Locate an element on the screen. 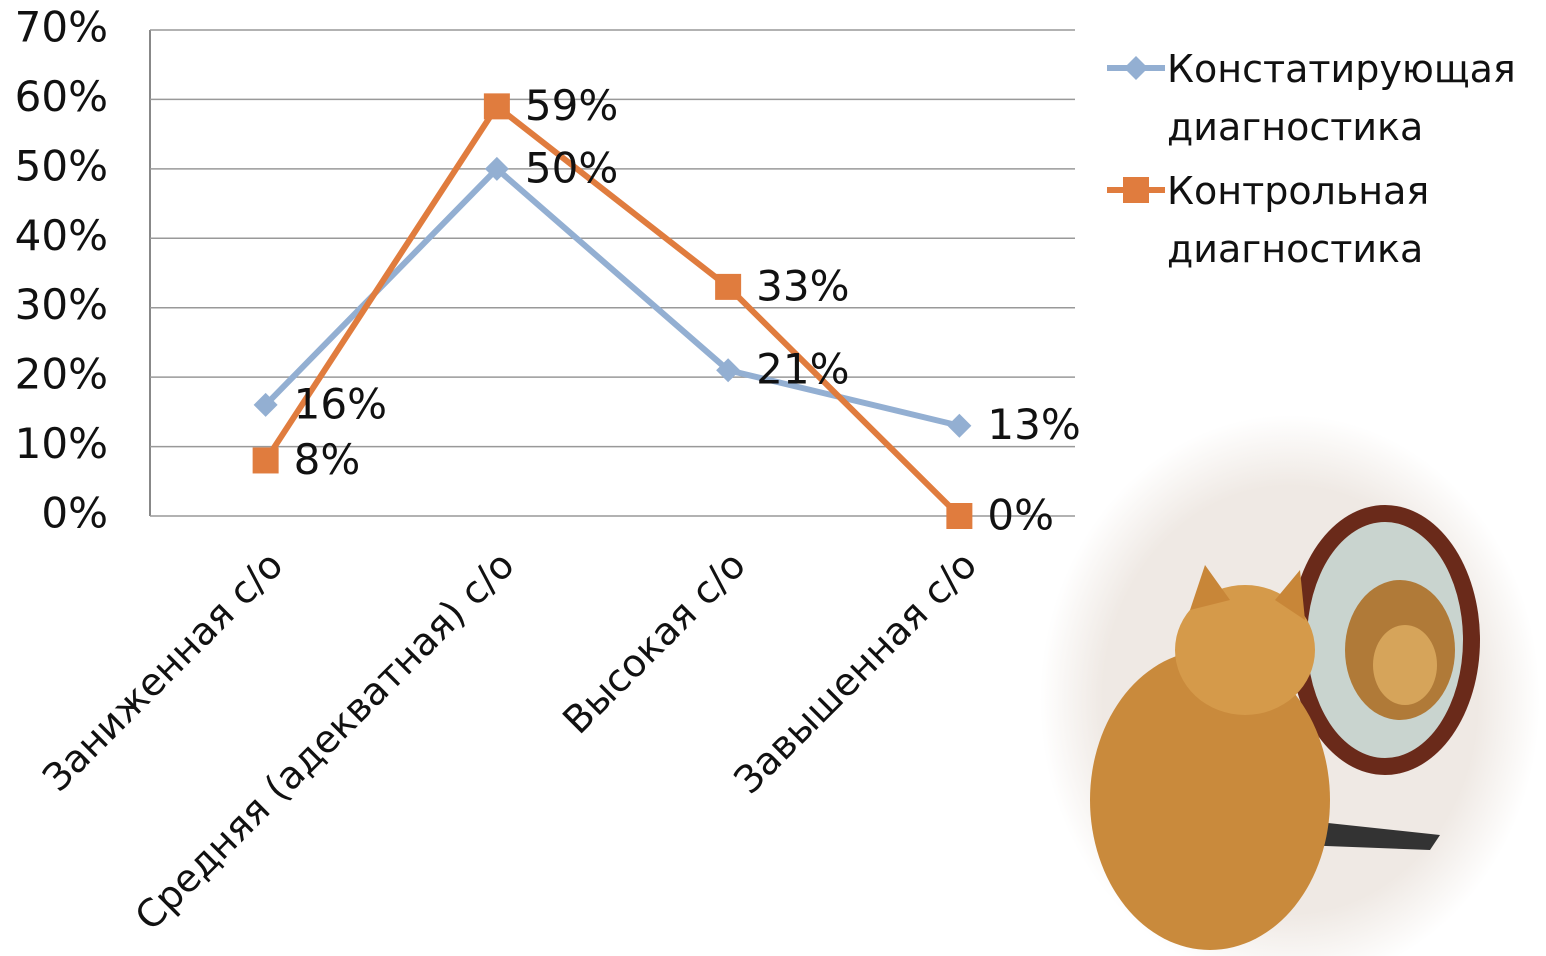 Image resolution: width=1546 pixels, height=956 pixels. y-tick-label: 60% is located at coordinates (61, 96).